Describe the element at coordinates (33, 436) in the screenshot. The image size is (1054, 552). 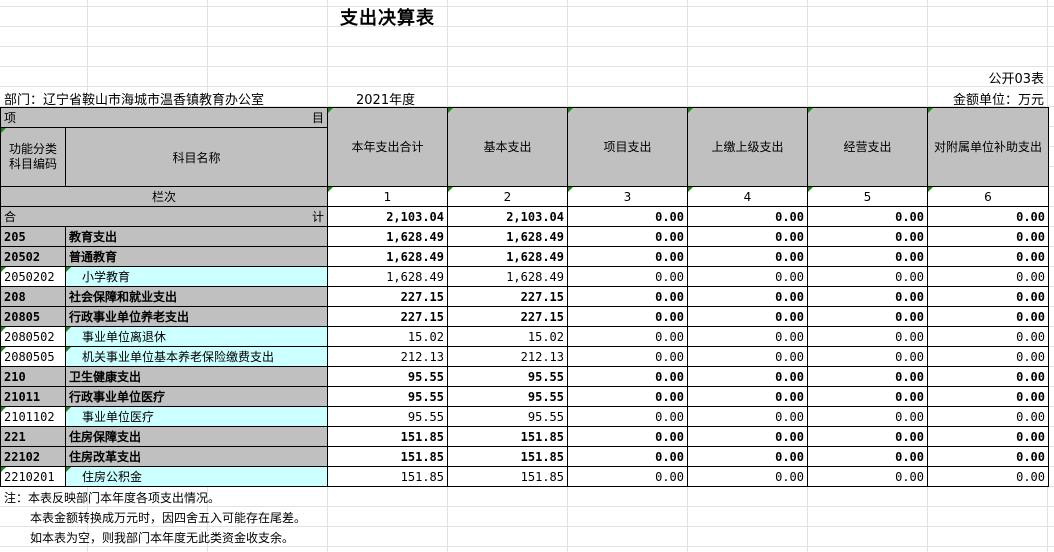
I see `row-code-cell: 221` at that location.